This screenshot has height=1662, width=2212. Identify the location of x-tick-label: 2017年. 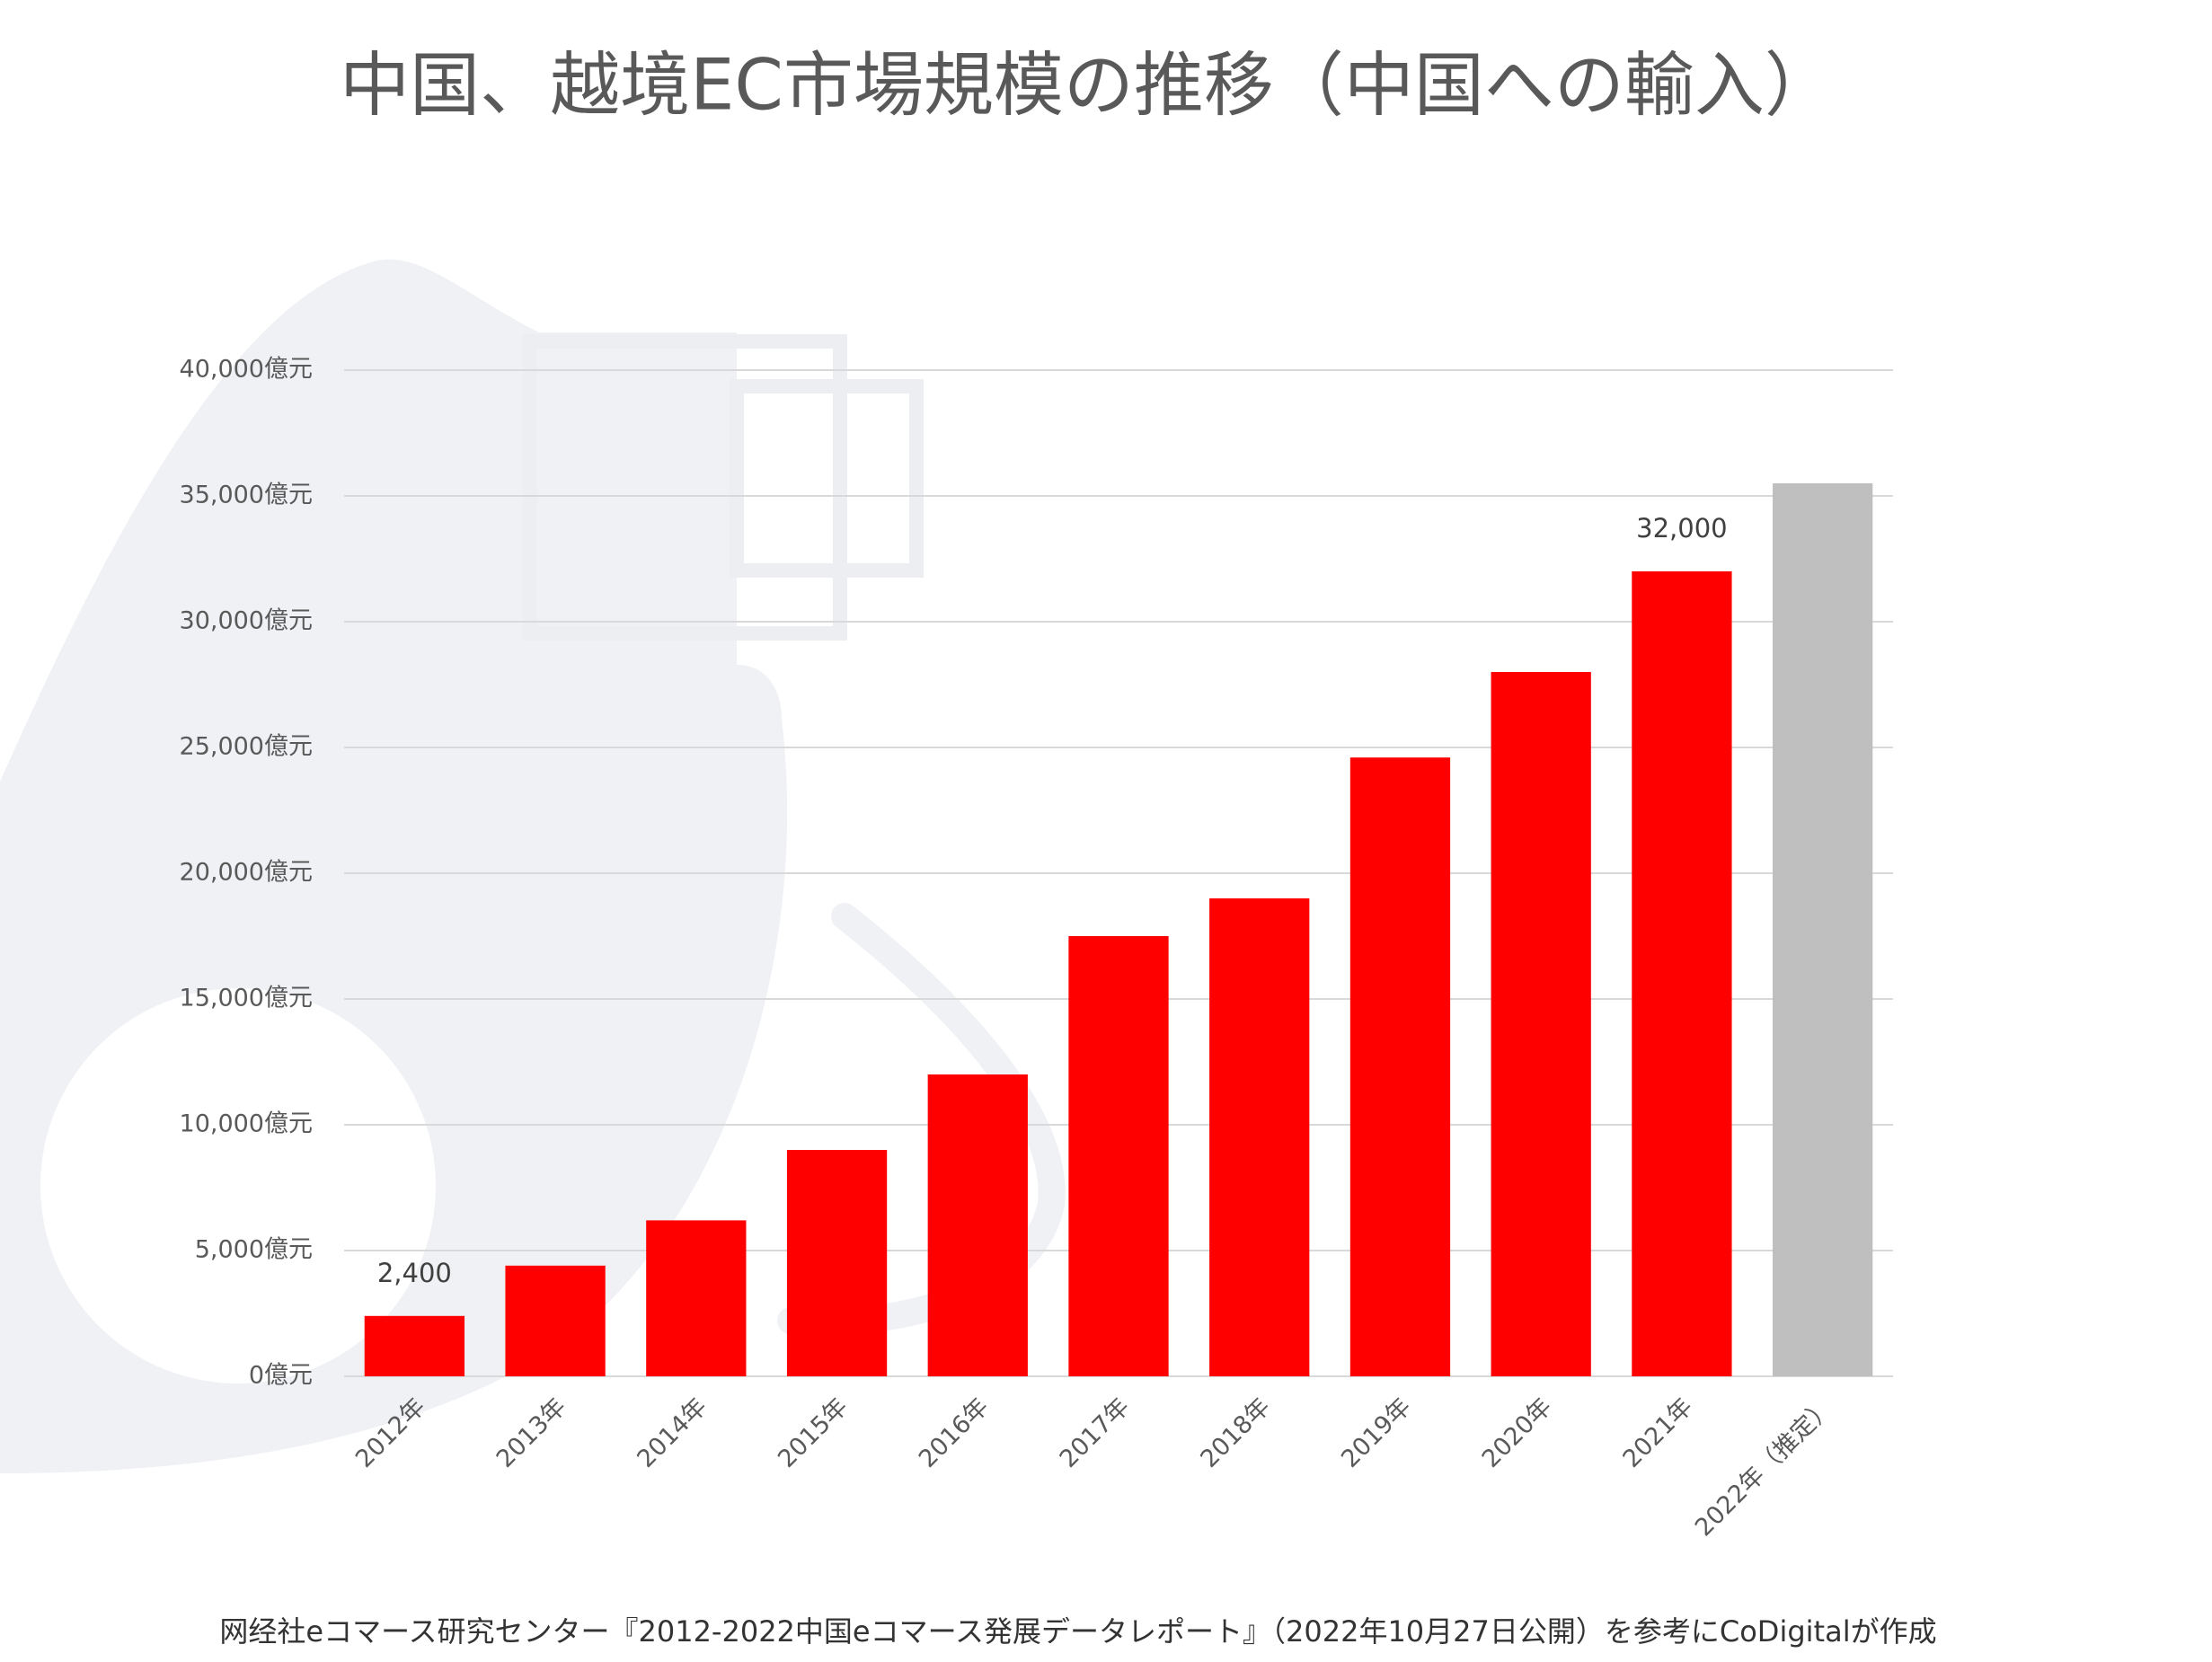
(1095, 1432).